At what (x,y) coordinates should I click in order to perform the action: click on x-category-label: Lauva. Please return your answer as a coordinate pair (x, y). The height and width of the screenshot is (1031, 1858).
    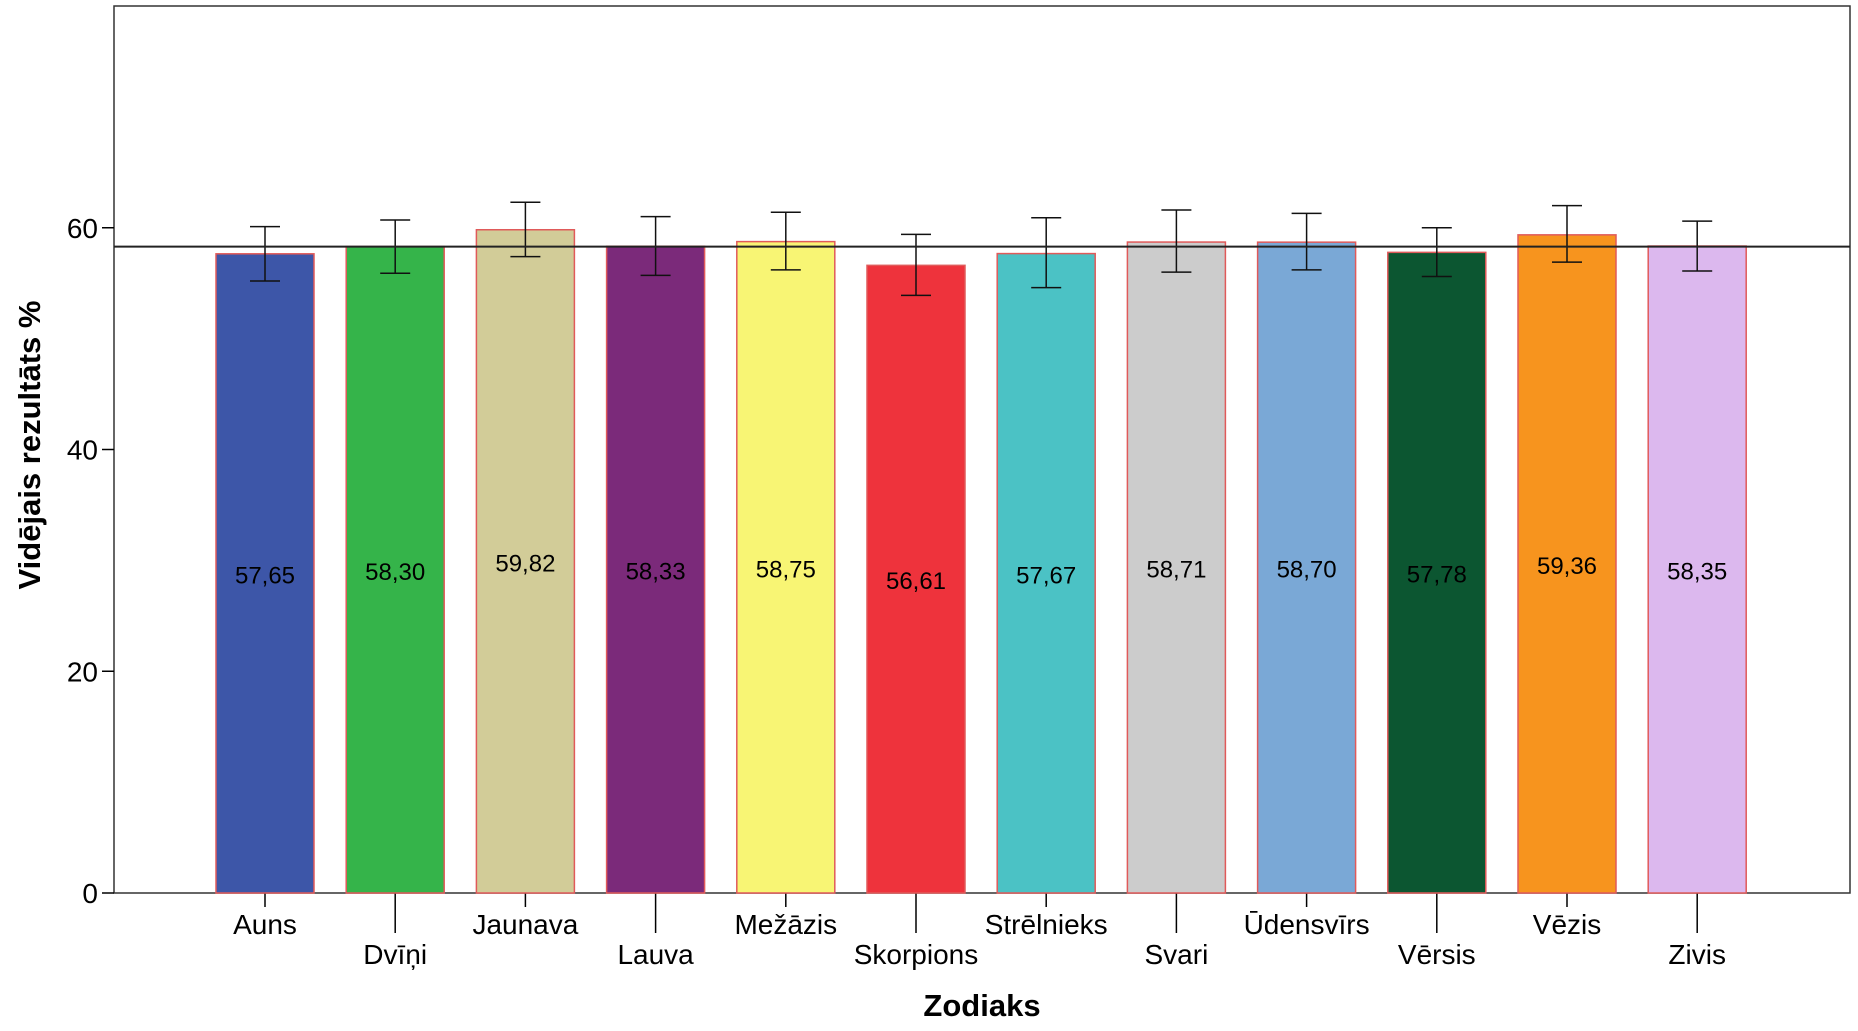
    Looking at the image, I should click on (655, 954).